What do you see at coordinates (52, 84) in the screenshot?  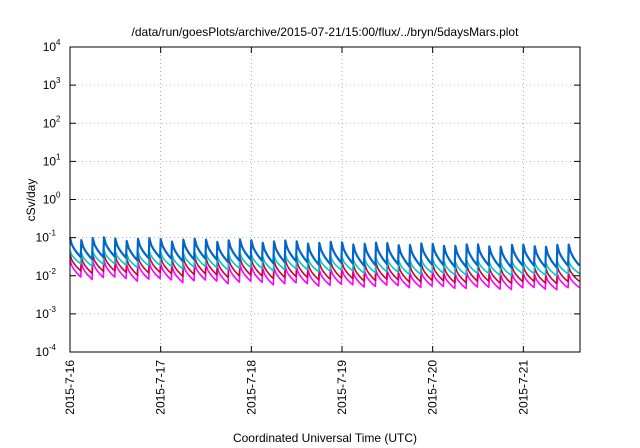 I see `y-tick-label: 10³` at bounding box center [52, 84].